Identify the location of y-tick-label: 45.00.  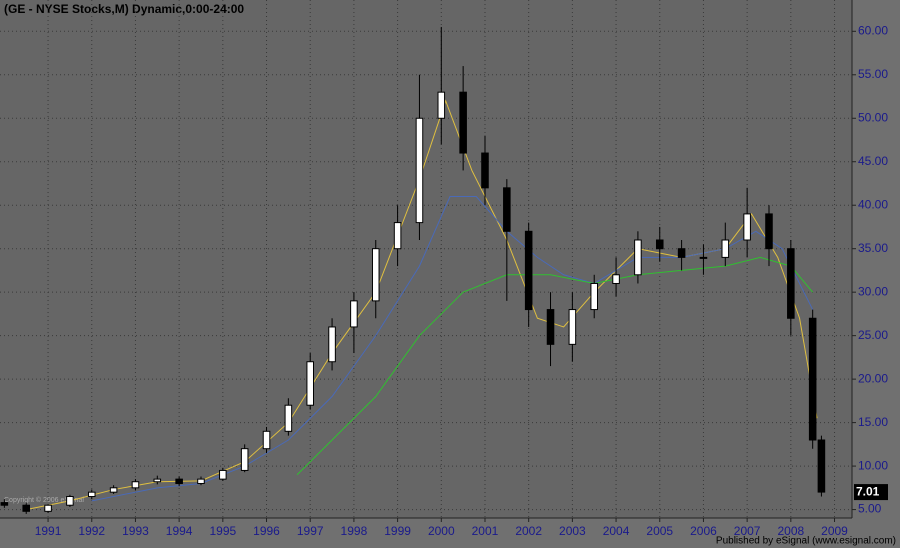
(873, 161).